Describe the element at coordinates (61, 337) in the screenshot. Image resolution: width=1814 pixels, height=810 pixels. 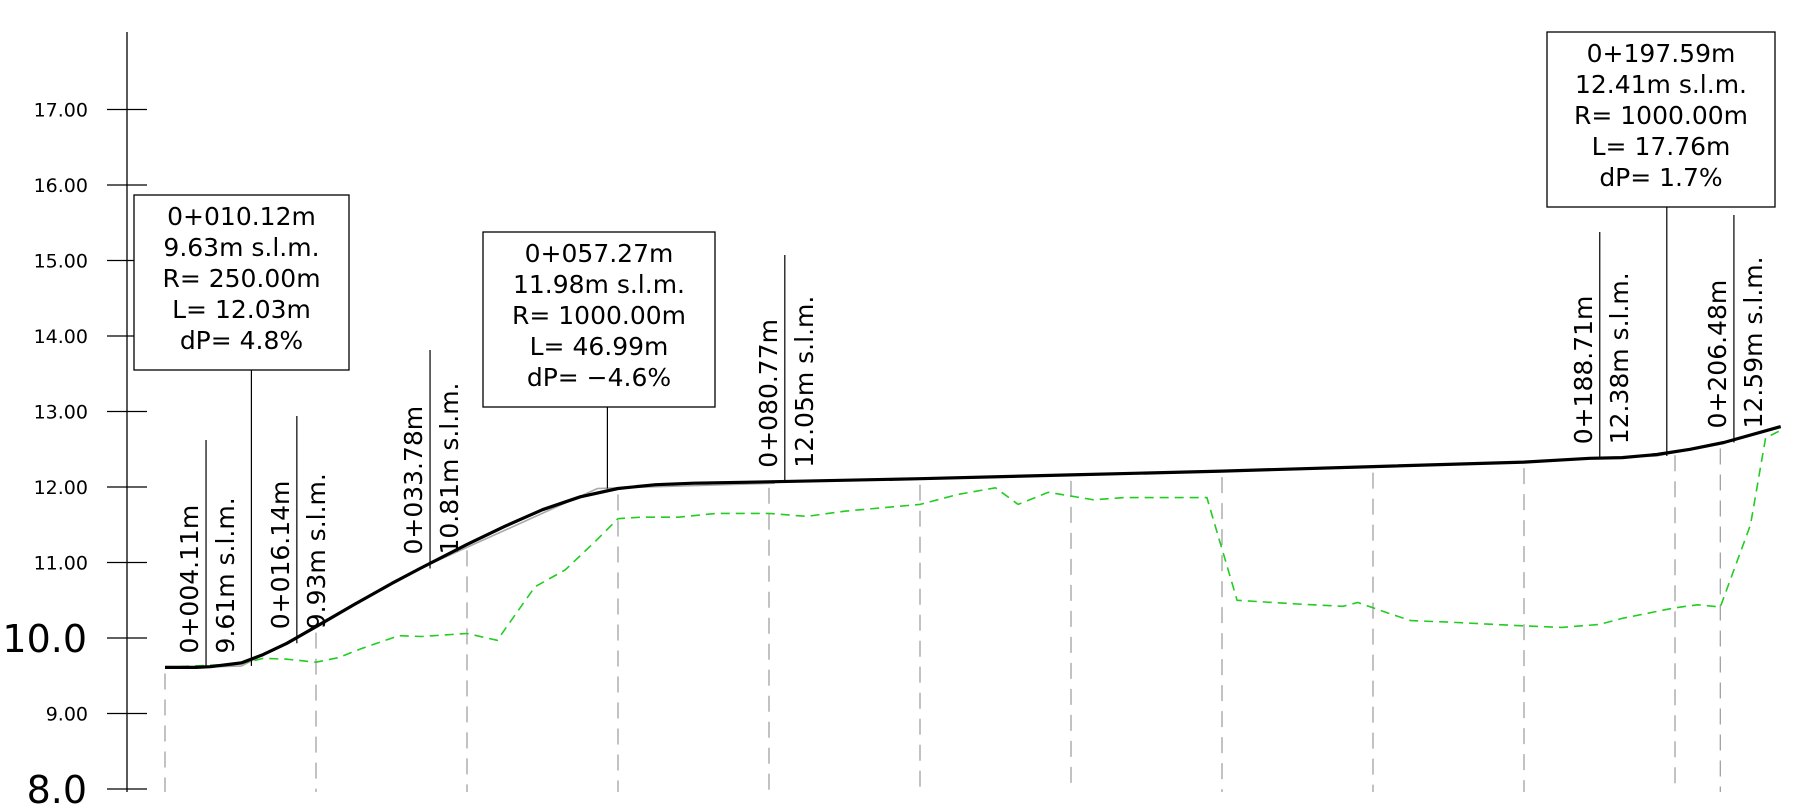
I see `y-axis-tick-label: 14.00` at that location.